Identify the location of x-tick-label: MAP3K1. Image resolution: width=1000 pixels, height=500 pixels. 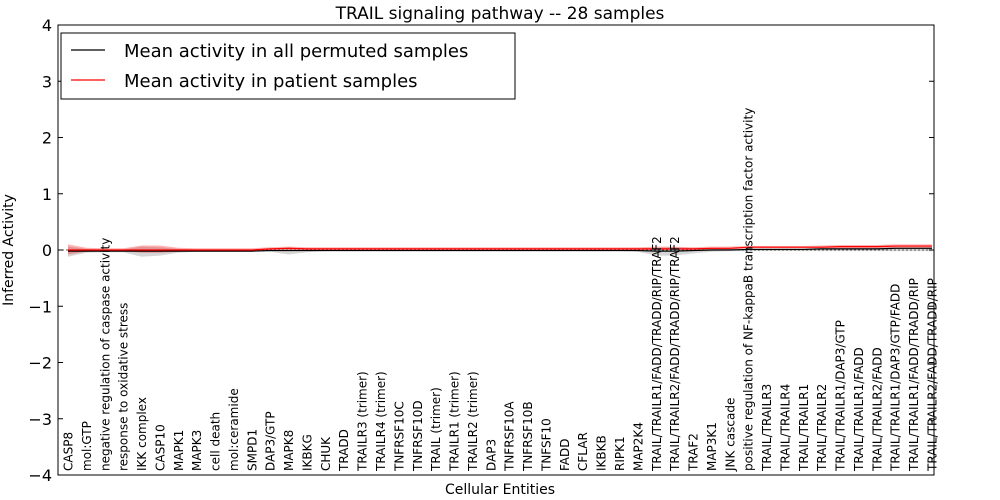
(712, 446).